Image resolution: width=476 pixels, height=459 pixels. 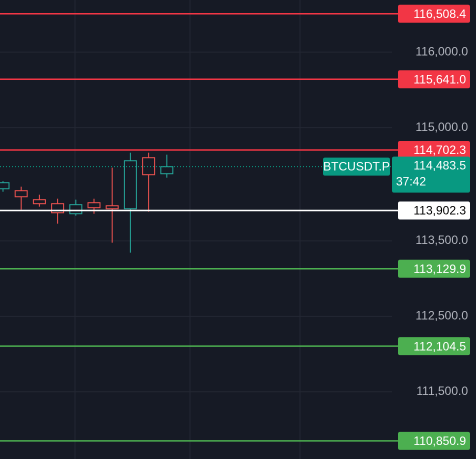 I want to click on level-label: 113,129.9, so click(x=440, y=269).